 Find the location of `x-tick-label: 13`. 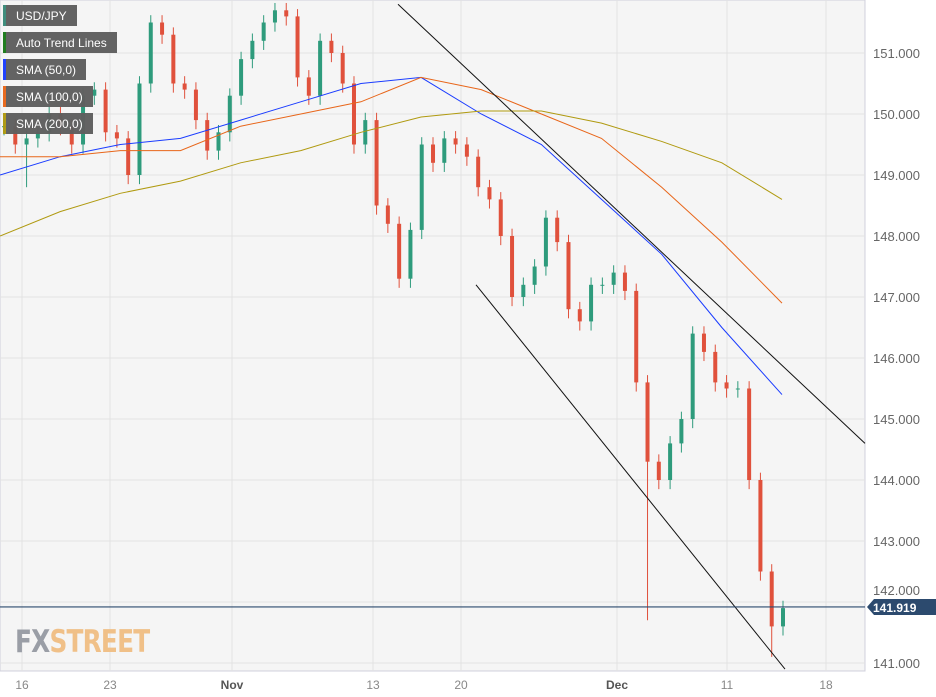

x-tick-label: 13 is located at coordinates (373, 685).